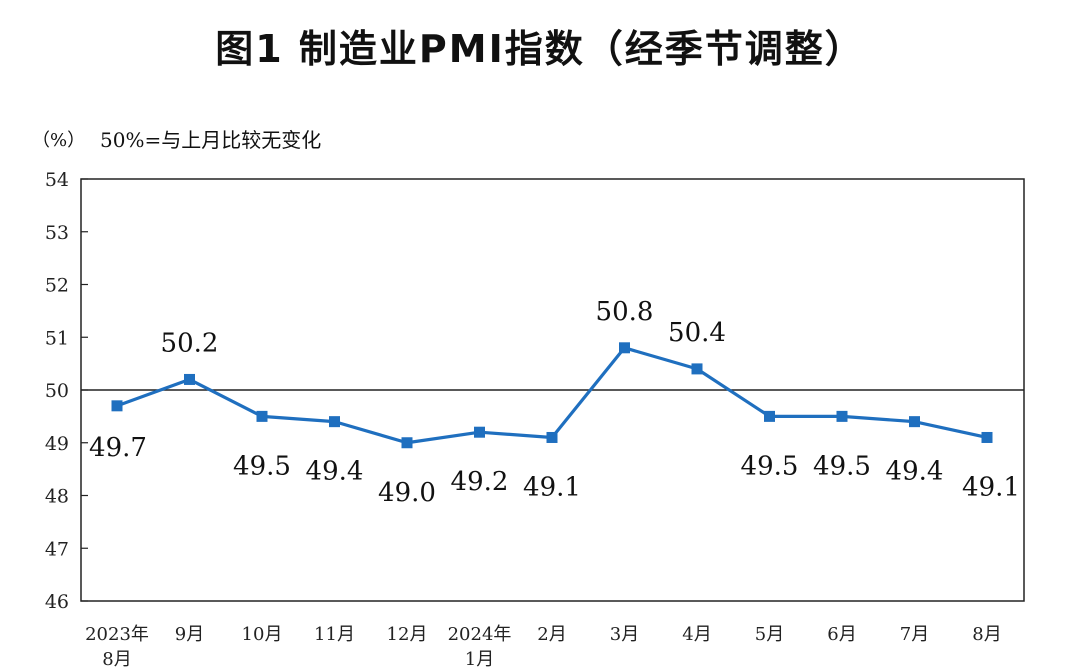 The image size is (1080, 672). Describe the element at coordinates (57, 549) in the screenshot. I see `y-tick-label: 47` at that location.